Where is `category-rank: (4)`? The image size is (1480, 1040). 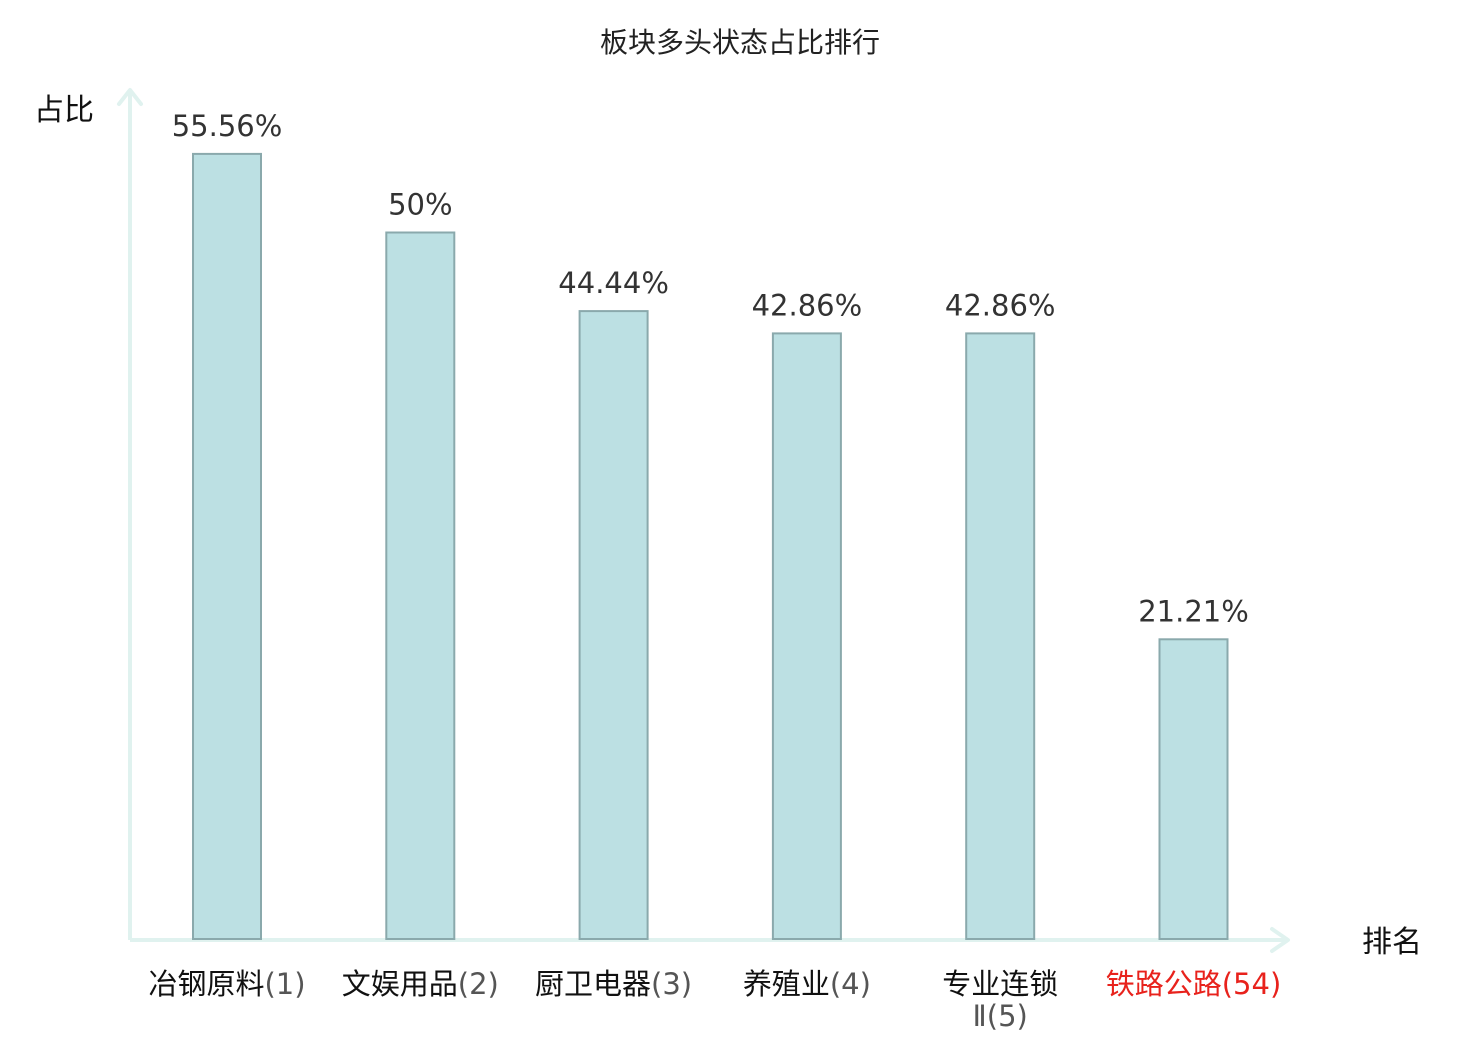 category-rank: (4) is located at coordinates (850, 984).